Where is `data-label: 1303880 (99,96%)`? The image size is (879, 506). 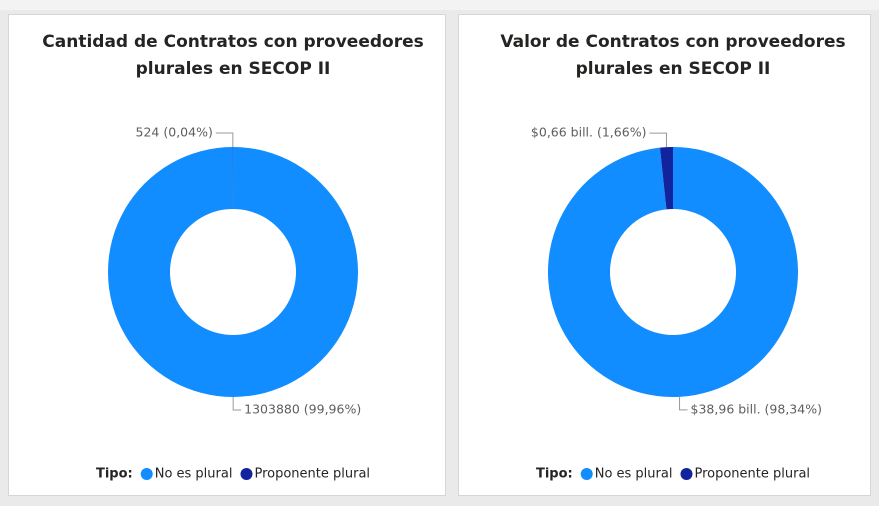 data-label: 1303880 (99,96%) is located at coordinates (302, 408).